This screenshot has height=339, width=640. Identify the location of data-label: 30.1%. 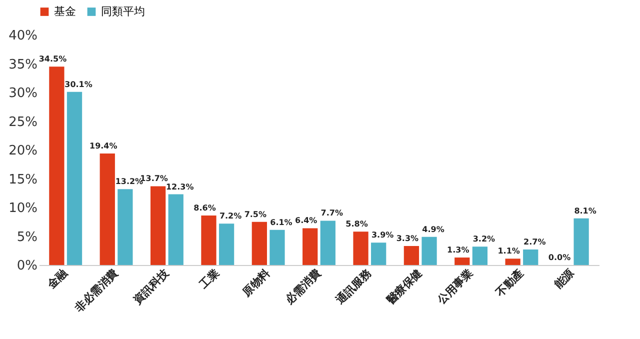
(78, 84).